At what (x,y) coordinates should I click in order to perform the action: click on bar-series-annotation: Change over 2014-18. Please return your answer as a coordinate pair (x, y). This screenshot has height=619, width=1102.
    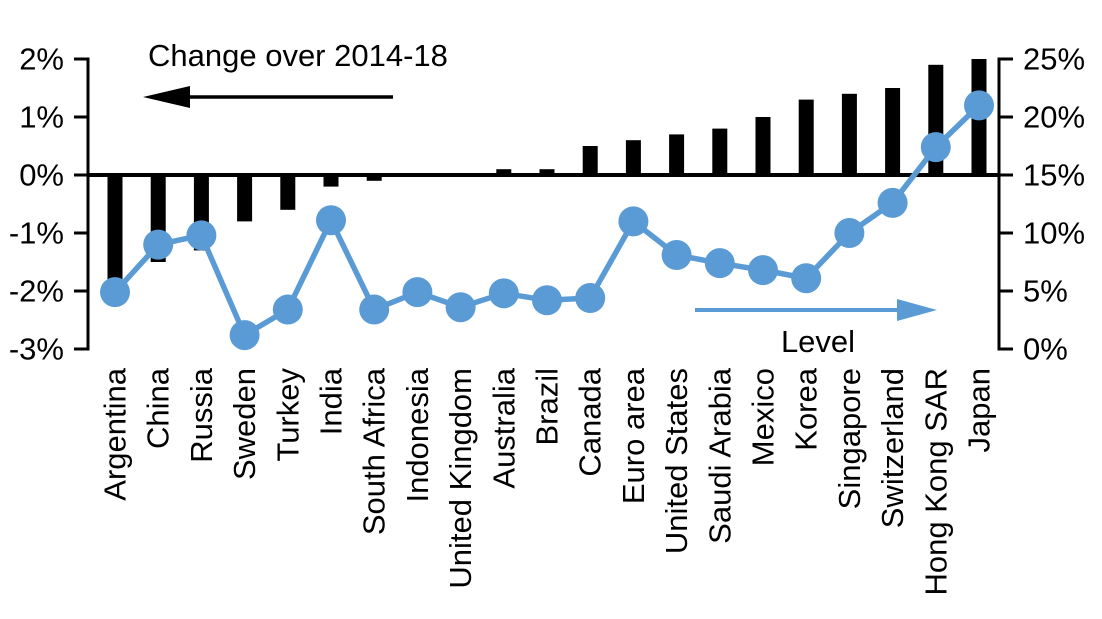
    Looking at the image, I should click on (298, 55).